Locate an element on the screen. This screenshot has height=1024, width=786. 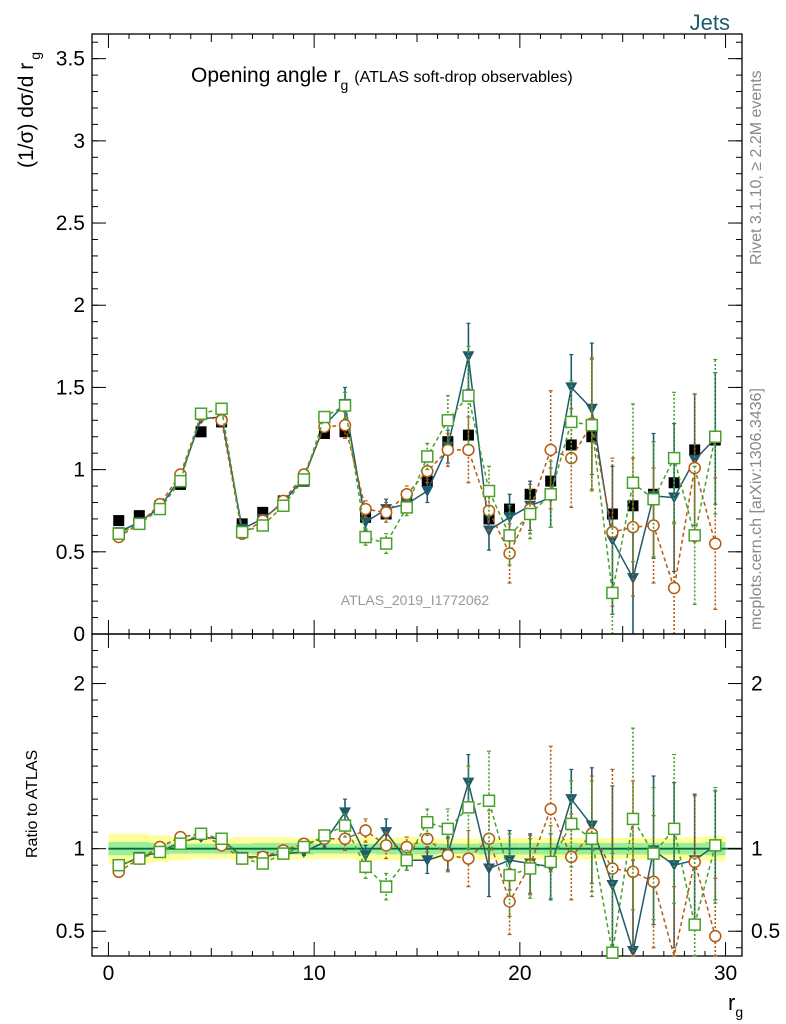
main-ytick-label: 0 is located at coordinates (79, 634).